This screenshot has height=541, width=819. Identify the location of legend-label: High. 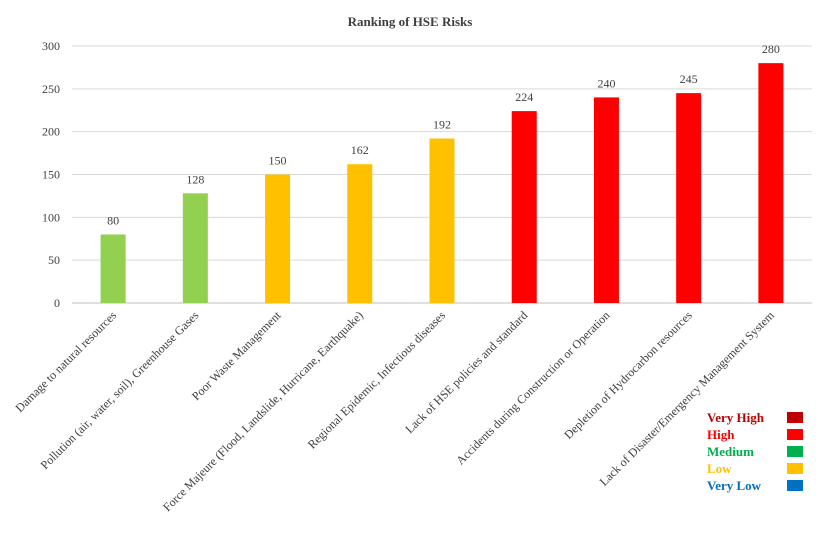
(721, 434).